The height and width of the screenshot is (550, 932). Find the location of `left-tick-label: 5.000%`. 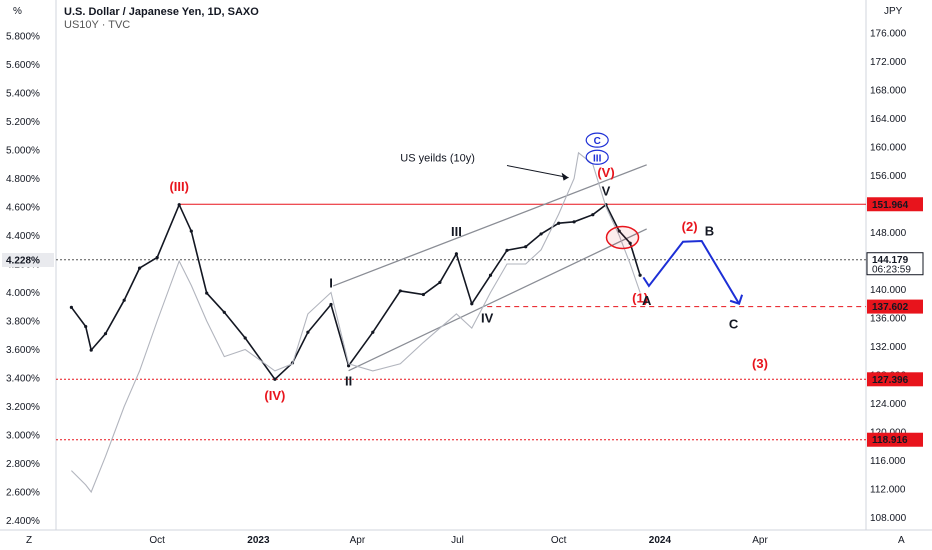

left-tick-label: 5.000% is located at coordinates (23, 151).